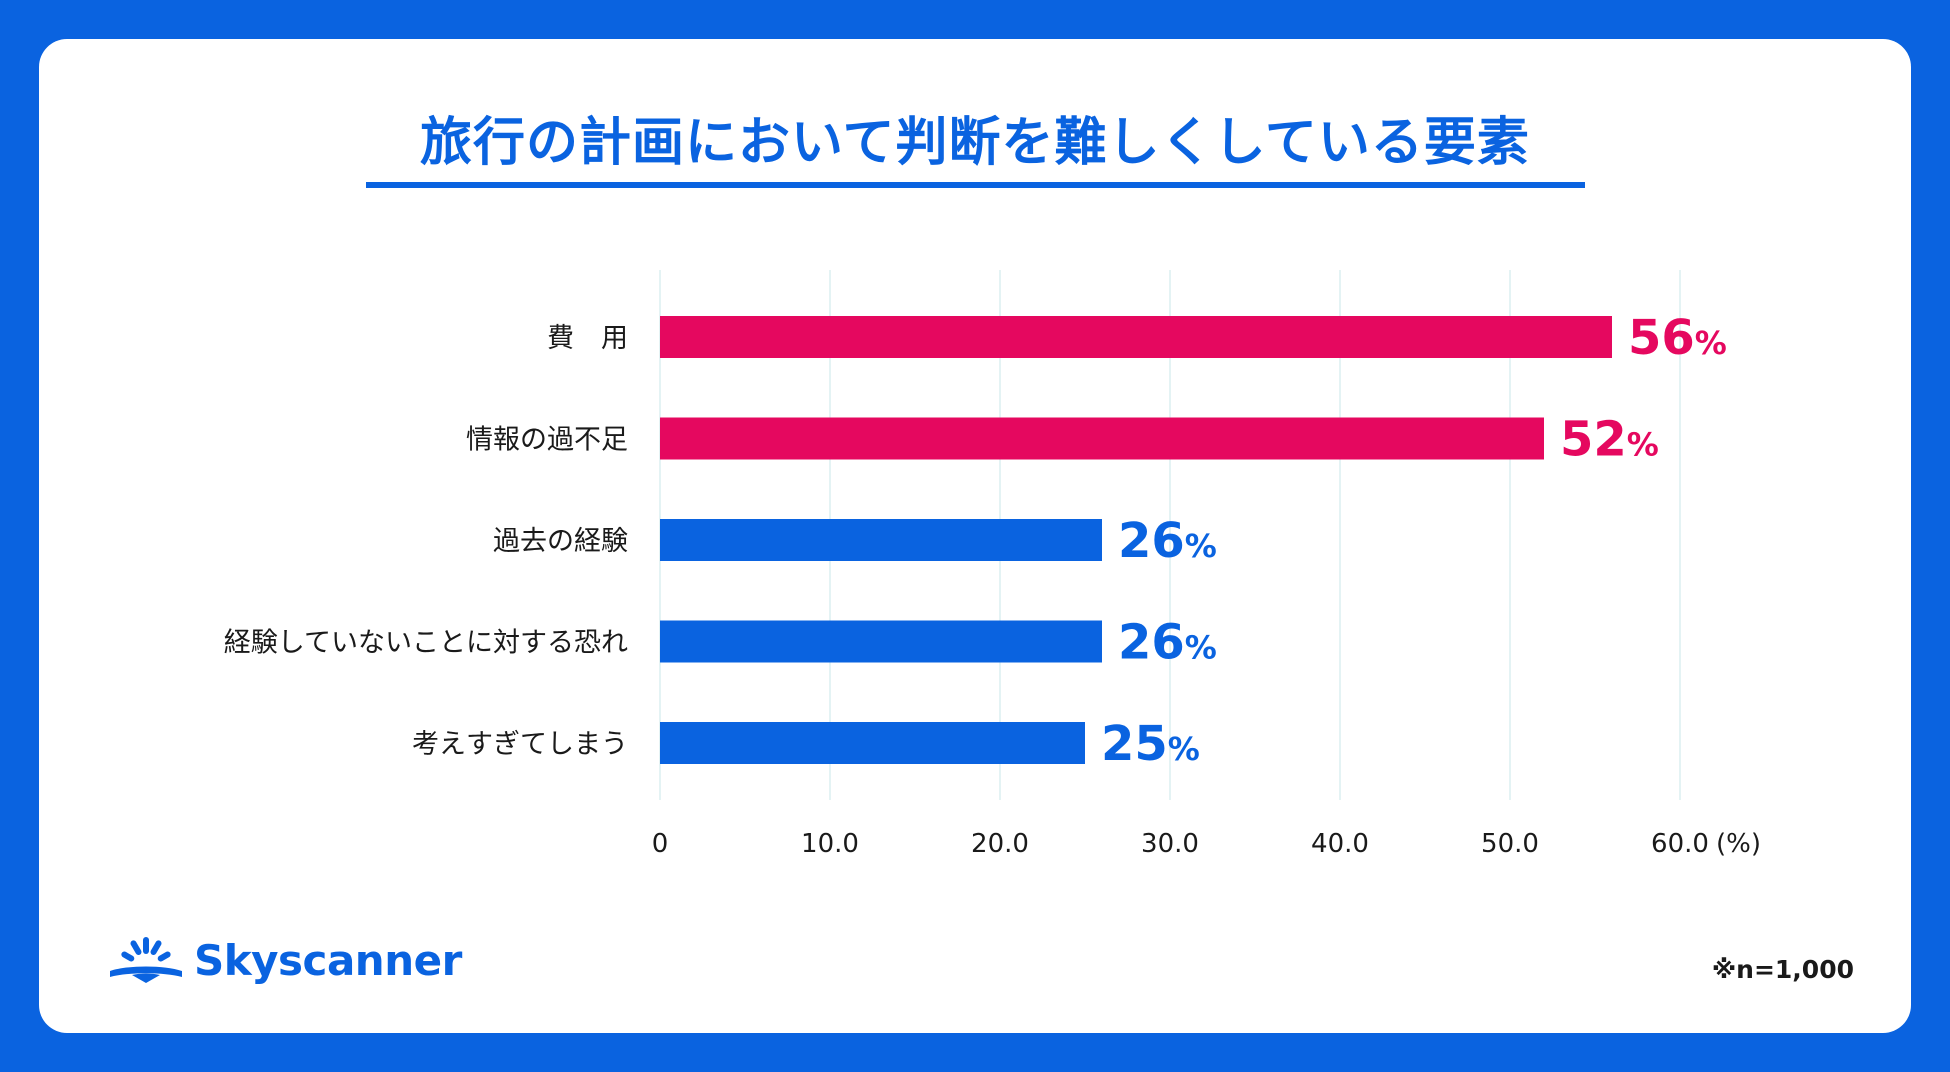 The height and width of the screenshot is (1072, 1950). What do you see at coordinates (426, 643) in the screenshot?
I see `category-label: 経験していないことに対する恐れ` at bounding box center [426, 643].